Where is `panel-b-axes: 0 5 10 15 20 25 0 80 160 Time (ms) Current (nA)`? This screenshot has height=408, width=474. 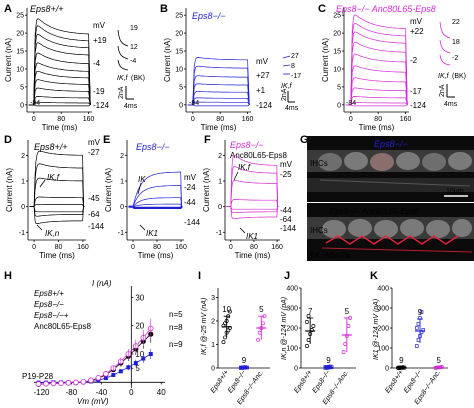 panel-b-axes: 0 5 10 15 20 25 0 80 160 Time (ms) Current (nA) is located at coordinates (208, 70).